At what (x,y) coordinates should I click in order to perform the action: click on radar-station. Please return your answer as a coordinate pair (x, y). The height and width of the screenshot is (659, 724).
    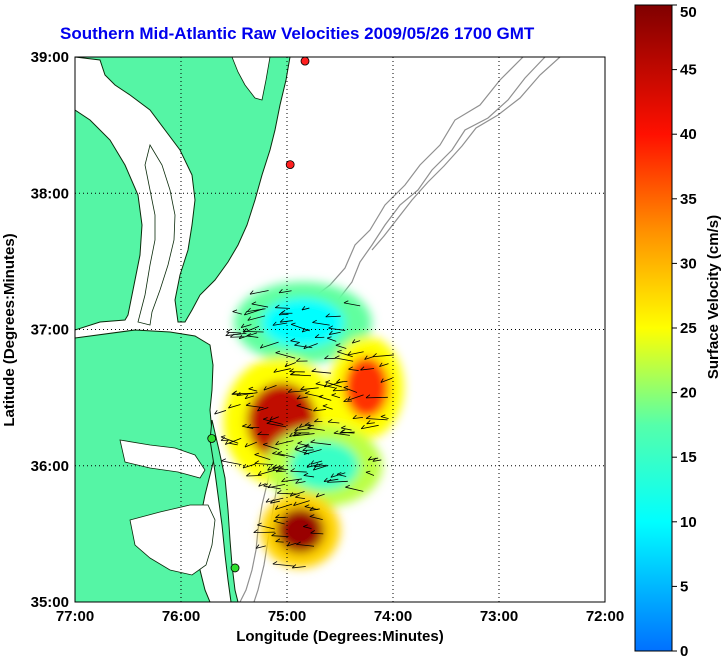
    Looking at the image, I should click on (305, 61).